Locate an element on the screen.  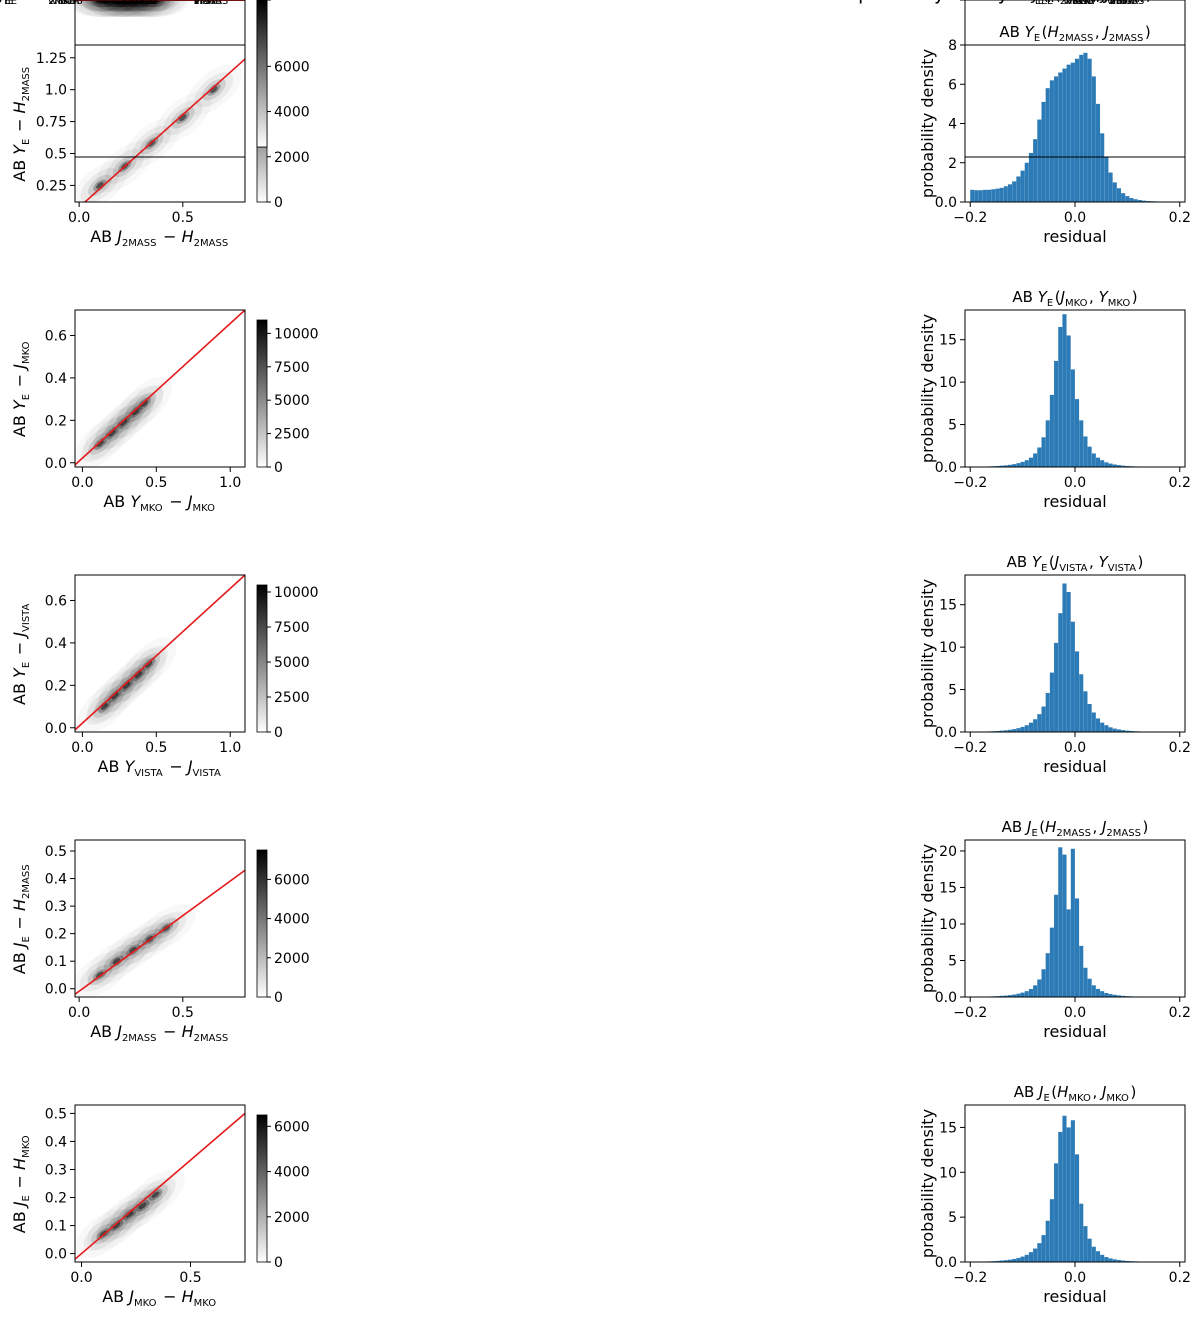
panel-7-xlabel: AB J2MASS − H2MASS is located at coordinates (160, 1033).